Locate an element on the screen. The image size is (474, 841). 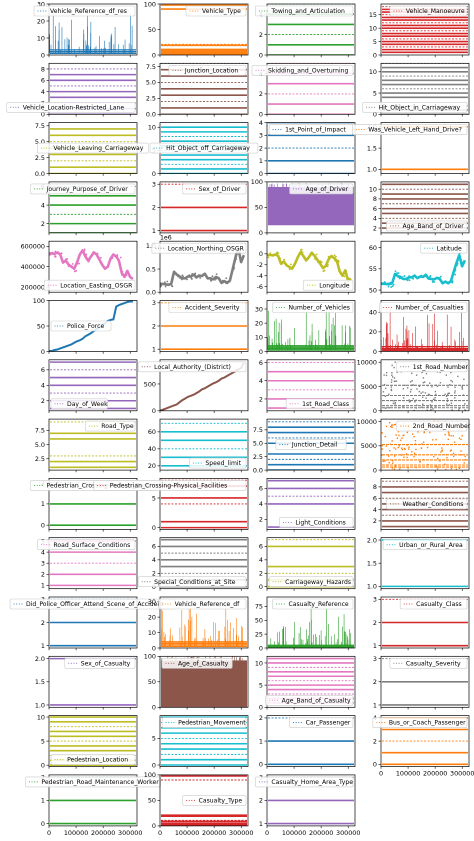
y-tick-label: 0.0 is located at coordinates (151, 115).